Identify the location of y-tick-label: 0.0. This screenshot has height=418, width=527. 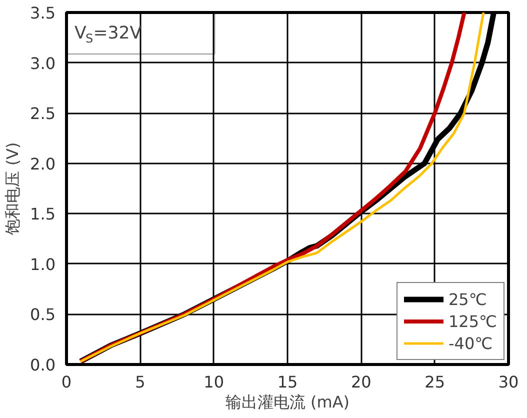
(43, 365).